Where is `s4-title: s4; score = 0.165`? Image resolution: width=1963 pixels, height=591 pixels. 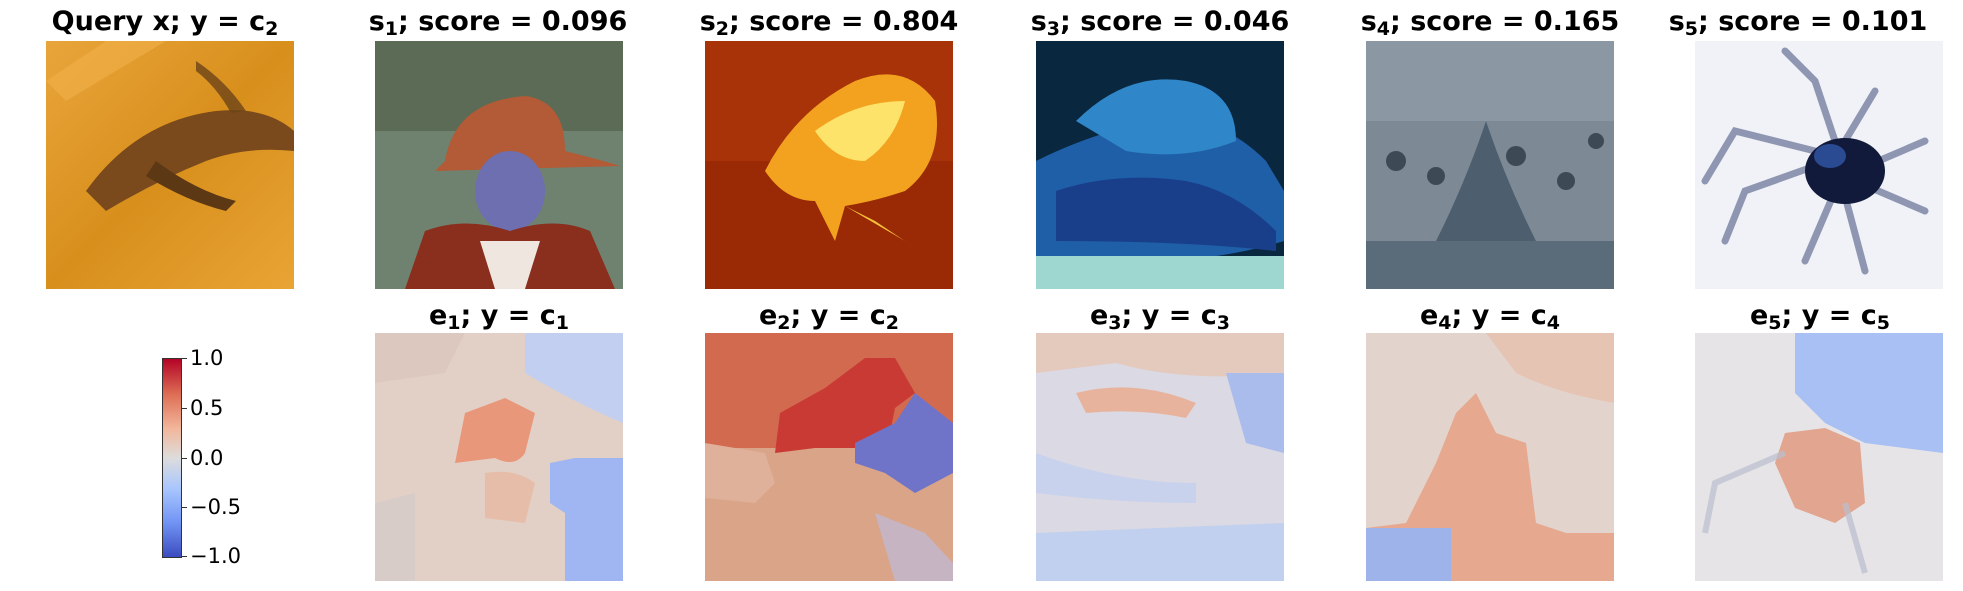
s4-title: s4; score = 0.165 is located at coordinates (1490, 23).